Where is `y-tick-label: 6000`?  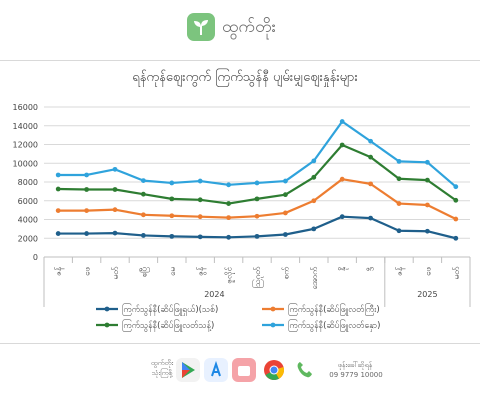
y-tick-label: 6000 is located at coordinates (28, 201).